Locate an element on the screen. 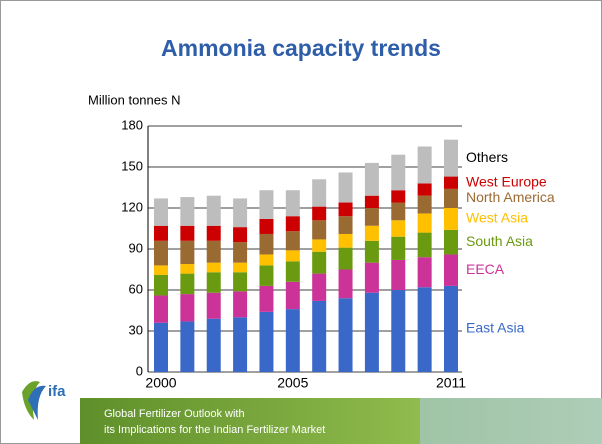 This screenshot has width=602, height=444. y-tick-label: 150 is located at coordinates (132, 165).